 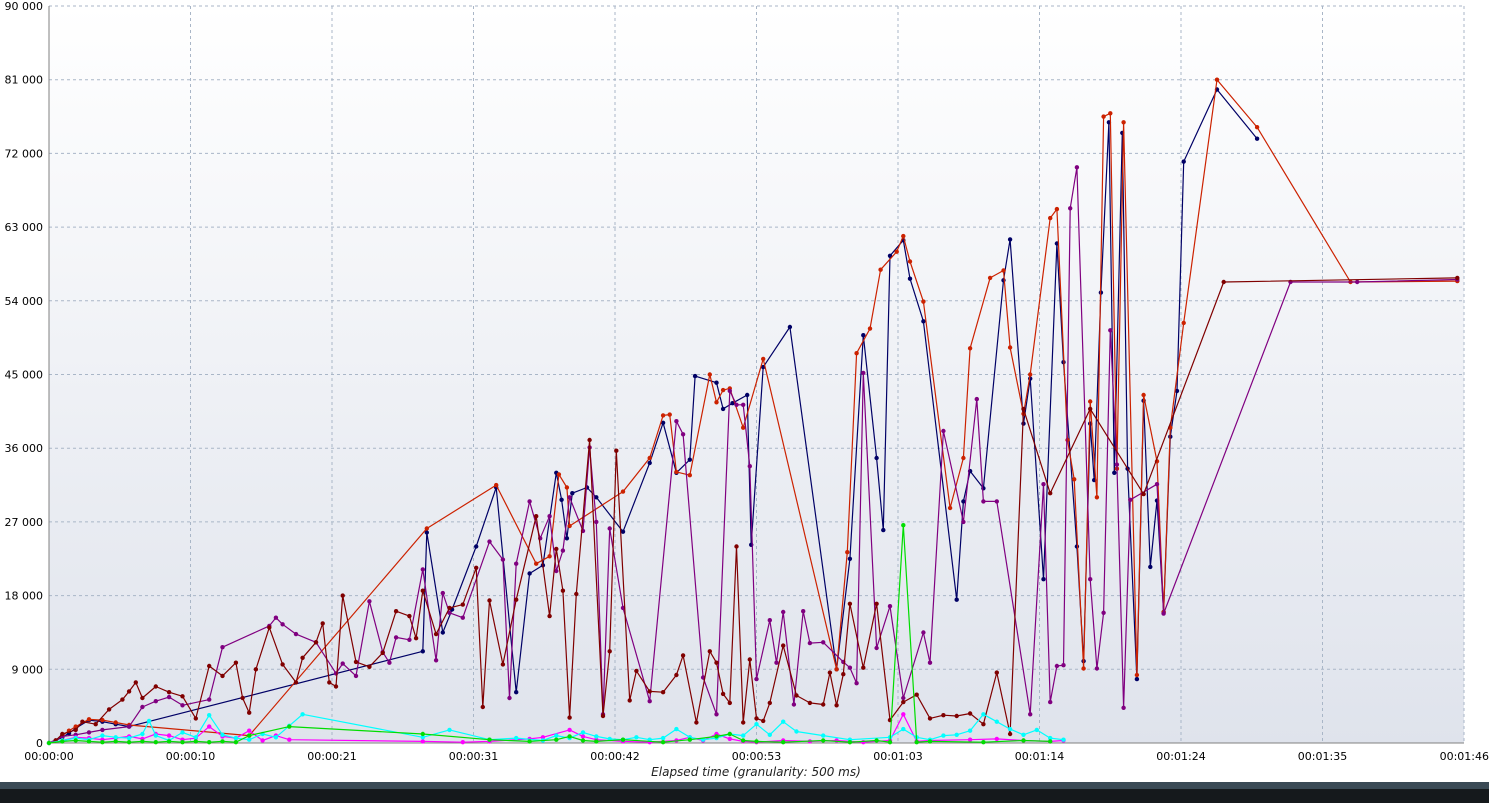 What do you see at coordinates (48, 756) in the screenshot?
I see `x-tick-label: 00:00:00` at bounding box center [48, 756].